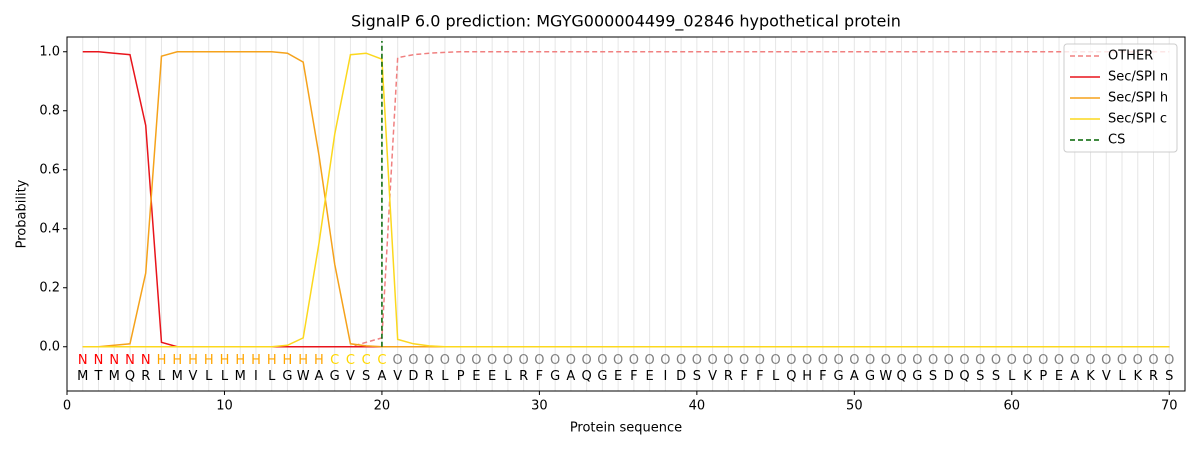 The width and height of the screenshot is (1200, 450). What do you see at coordinates (1137, 119) in the screenshot?
I see `legend-label: Sec/SPI c` at bounding box center [1137, 119].